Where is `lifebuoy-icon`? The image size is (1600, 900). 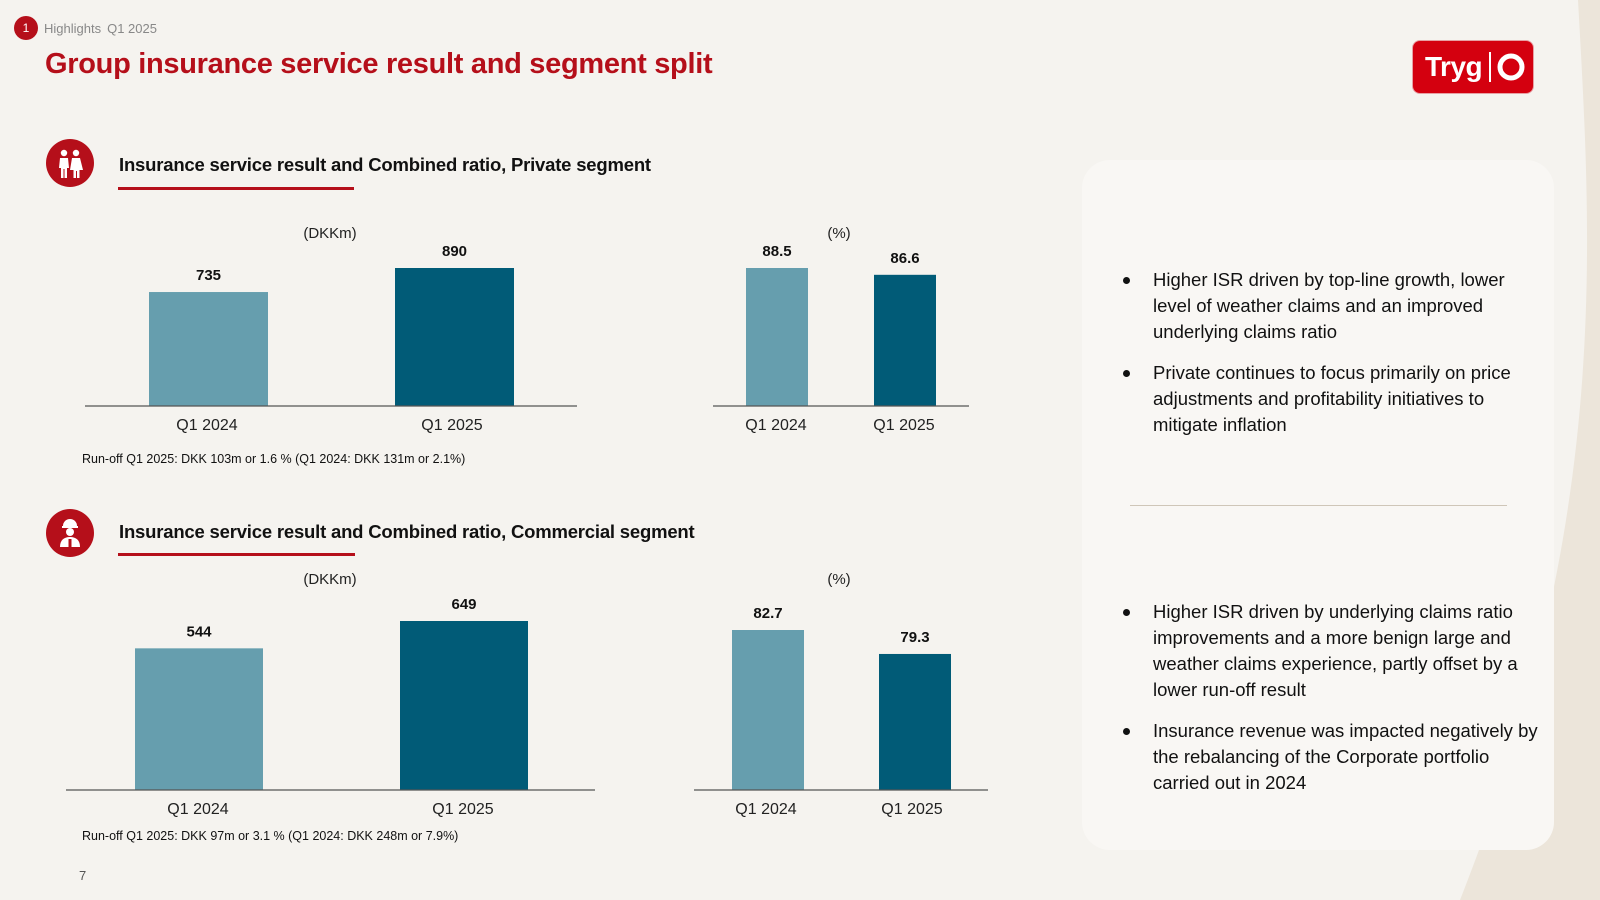 lifebuoy-icon is located at coordinates (1511, 67).